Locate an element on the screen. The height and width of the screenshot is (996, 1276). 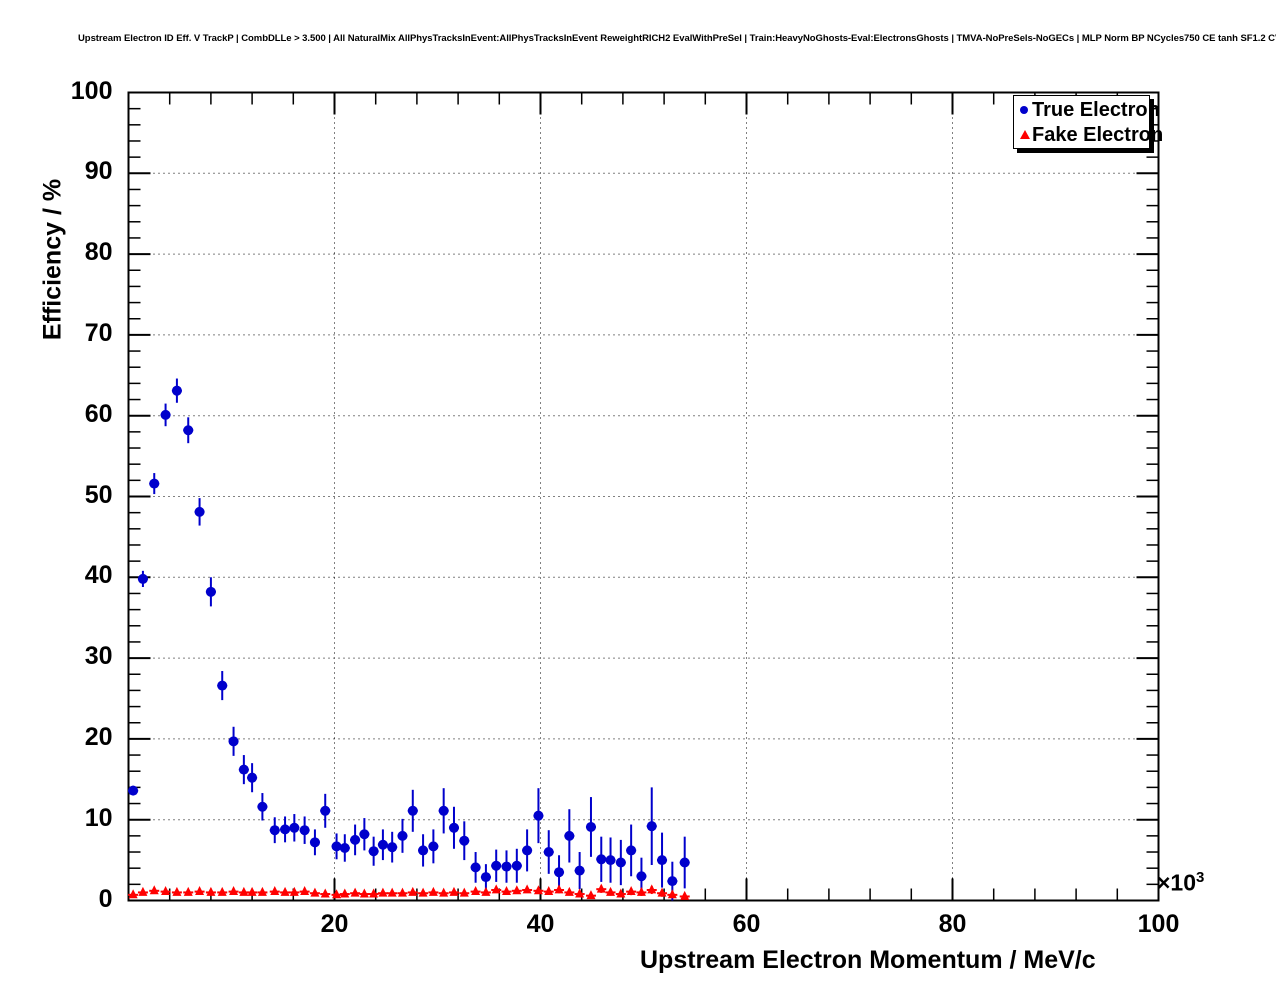
x-tick-label-20: 20 is located at coordinates (334, 923).